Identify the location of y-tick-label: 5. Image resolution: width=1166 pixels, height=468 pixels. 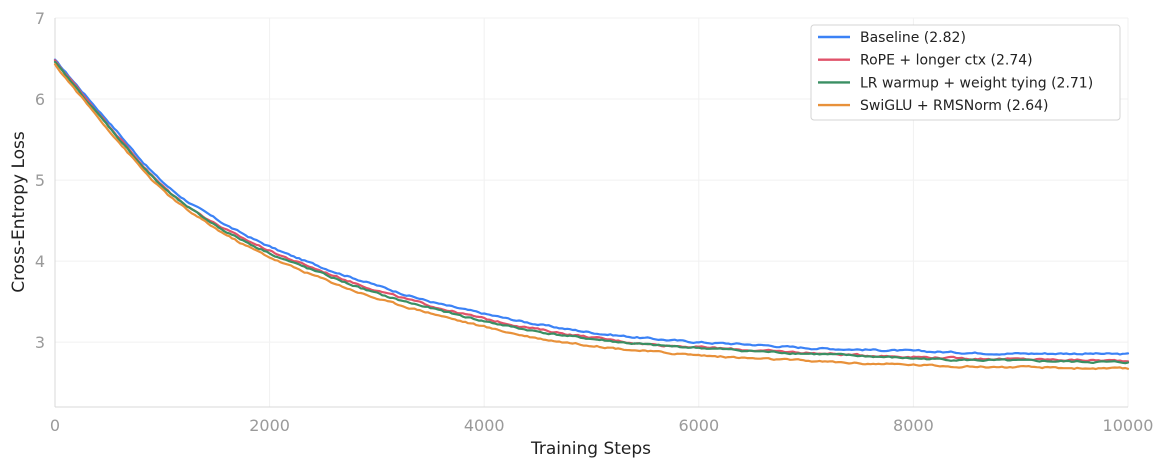
(40, 180).